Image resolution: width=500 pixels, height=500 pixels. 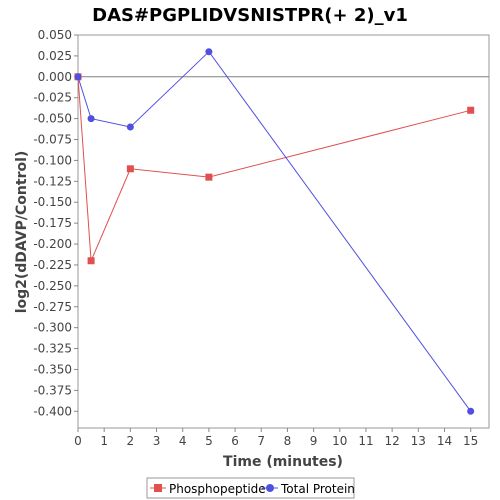 What do you see at coordinates (52, 244) in the screenshot?
I see `y-tick-label: -0.200` at bounding box center [52, 244].